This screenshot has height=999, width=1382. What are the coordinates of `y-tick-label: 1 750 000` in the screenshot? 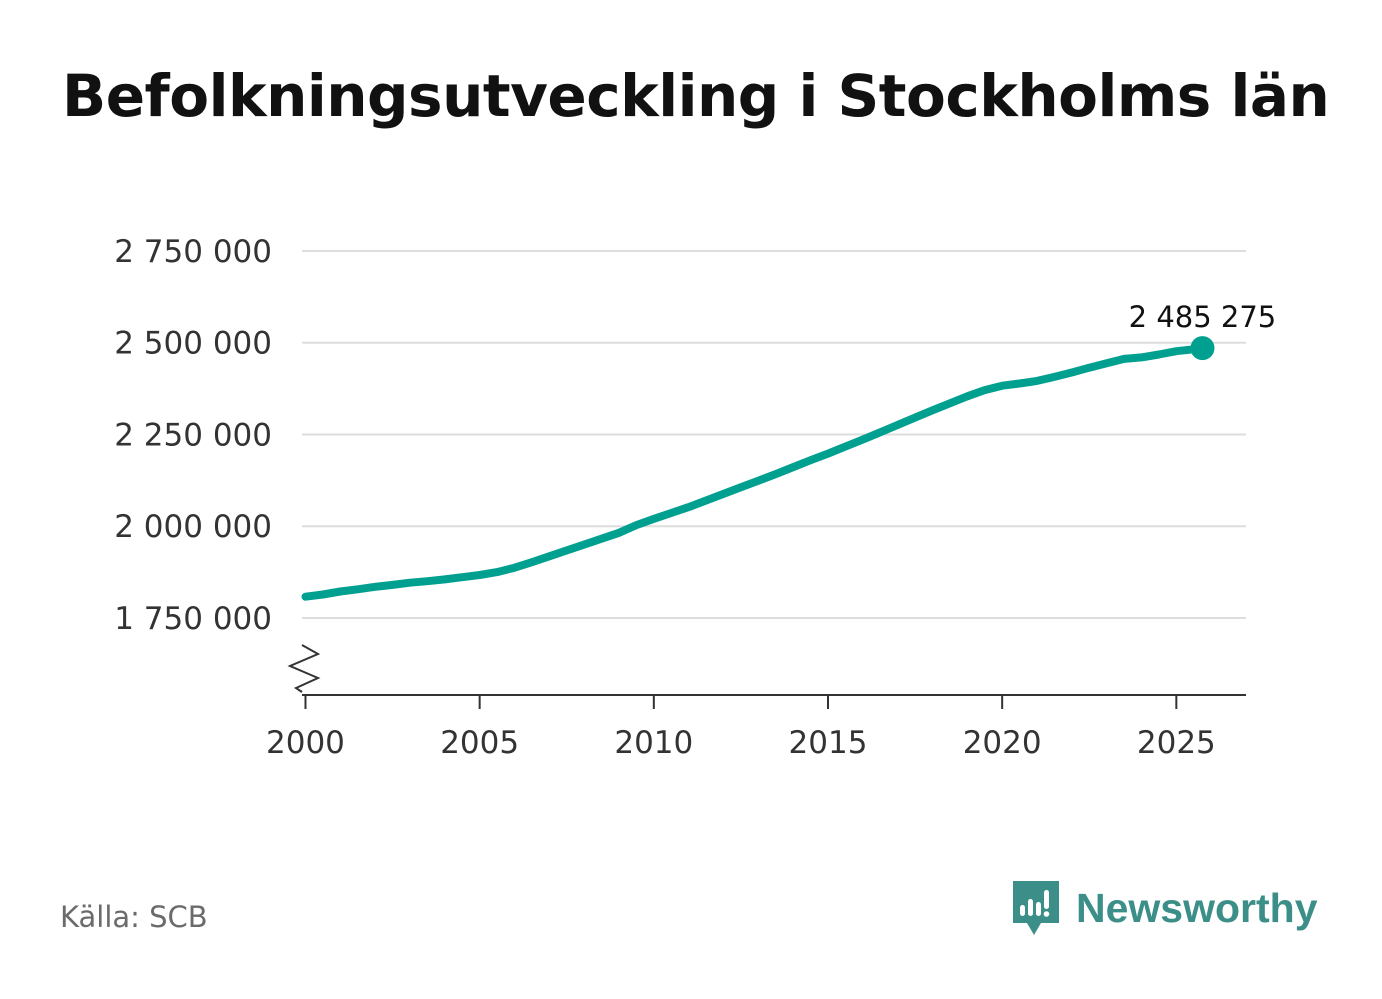 It's located at (193, 619).